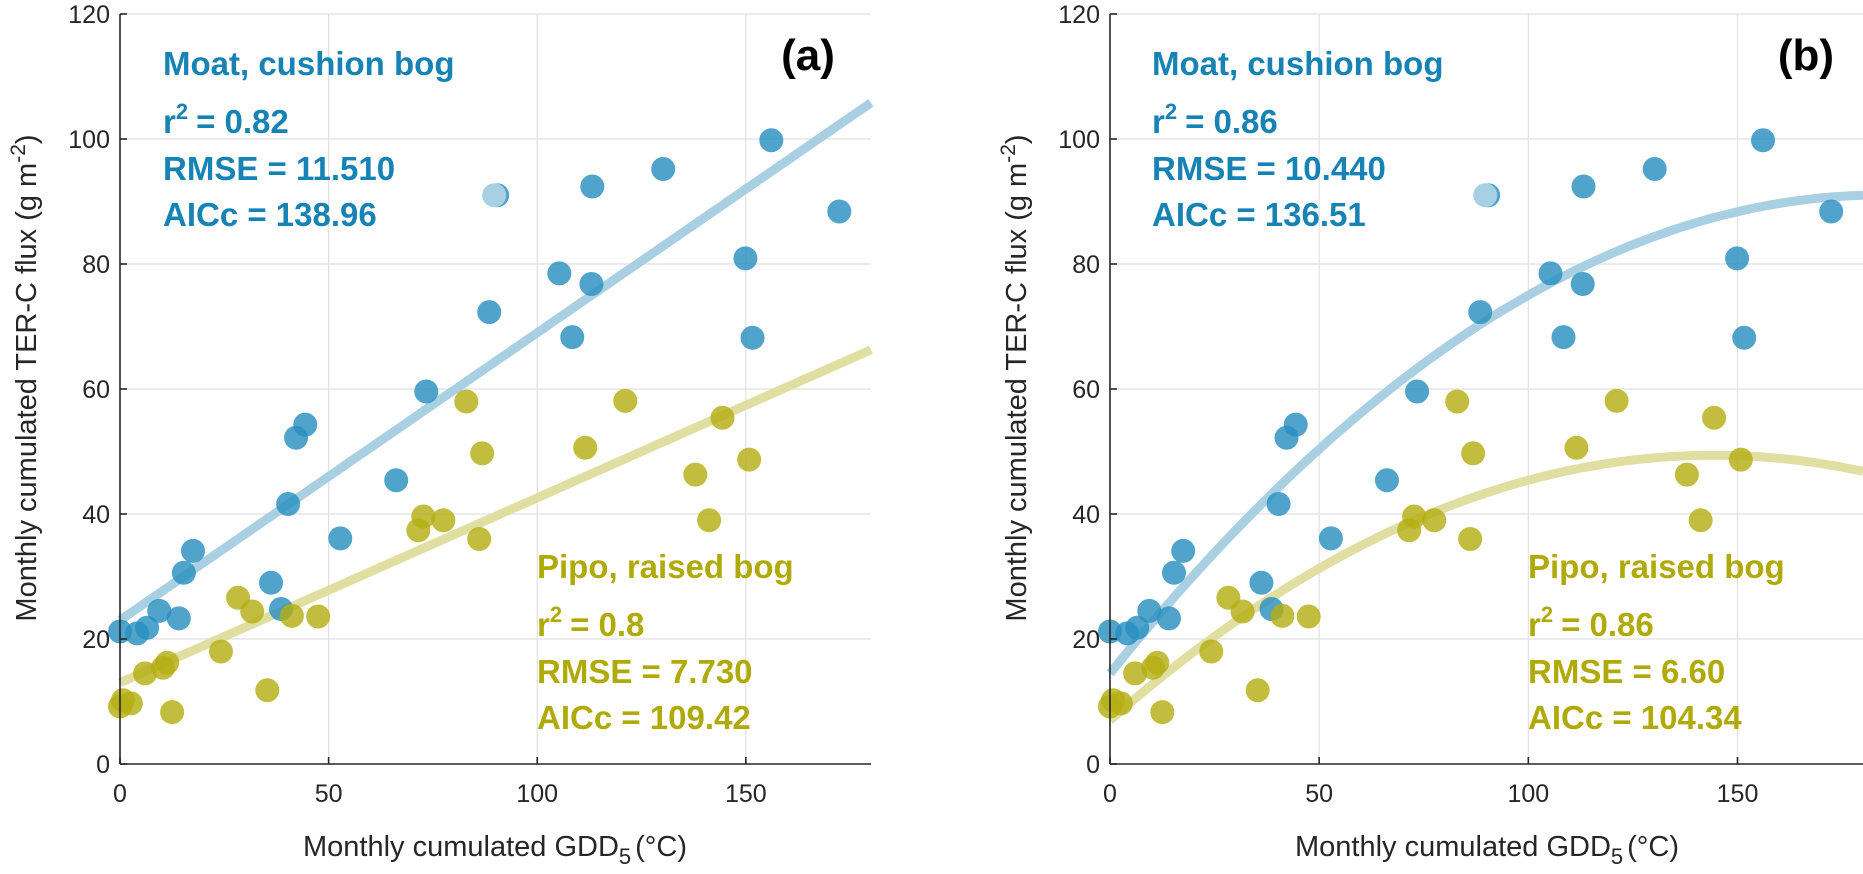  What do you see at coordinates (1635, 717) in the screenshot?
I see `aicc-value: AICc = 104.34` at bounding box center [1635, 717].